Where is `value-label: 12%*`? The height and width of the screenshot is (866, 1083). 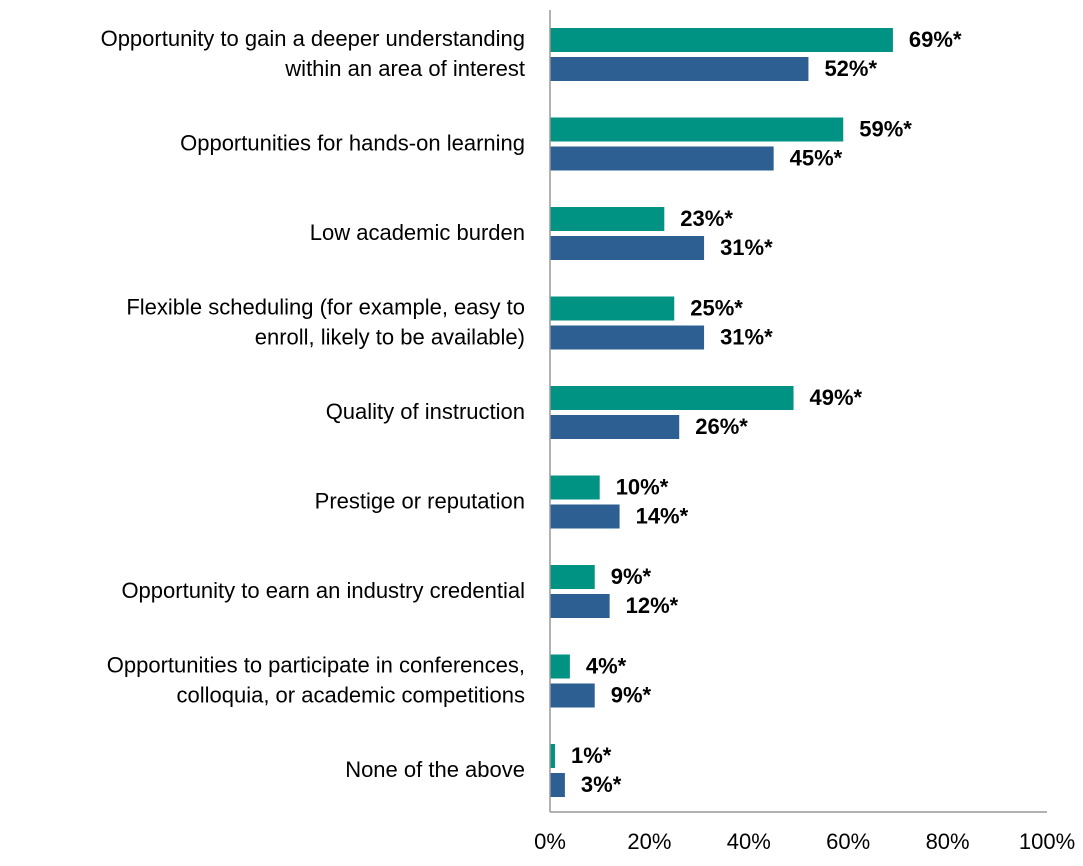 value-label: 12%* is located at coordinates (652, 605).